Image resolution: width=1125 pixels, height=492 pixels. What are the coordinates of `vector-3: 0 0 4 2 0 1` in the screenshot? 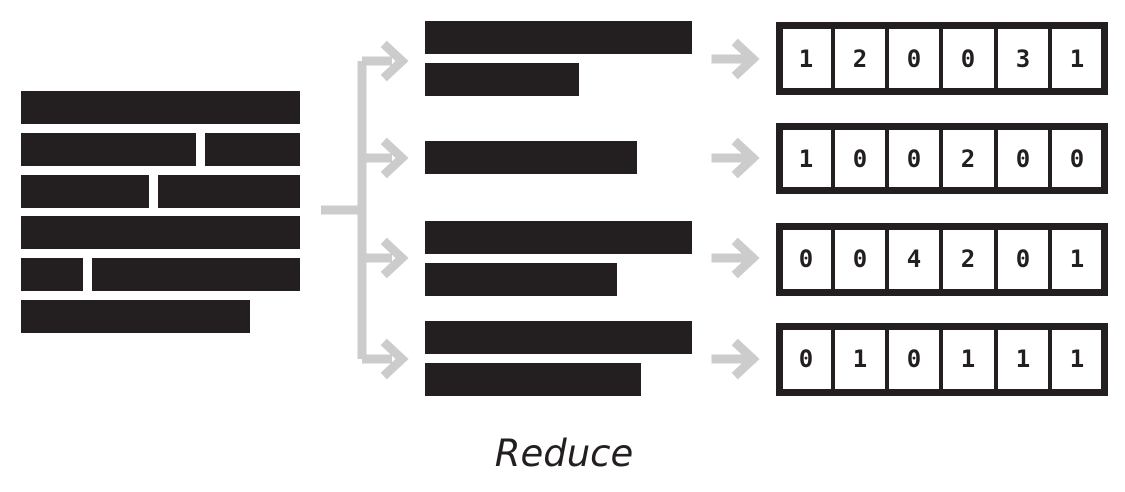 It's located at (942, 259).